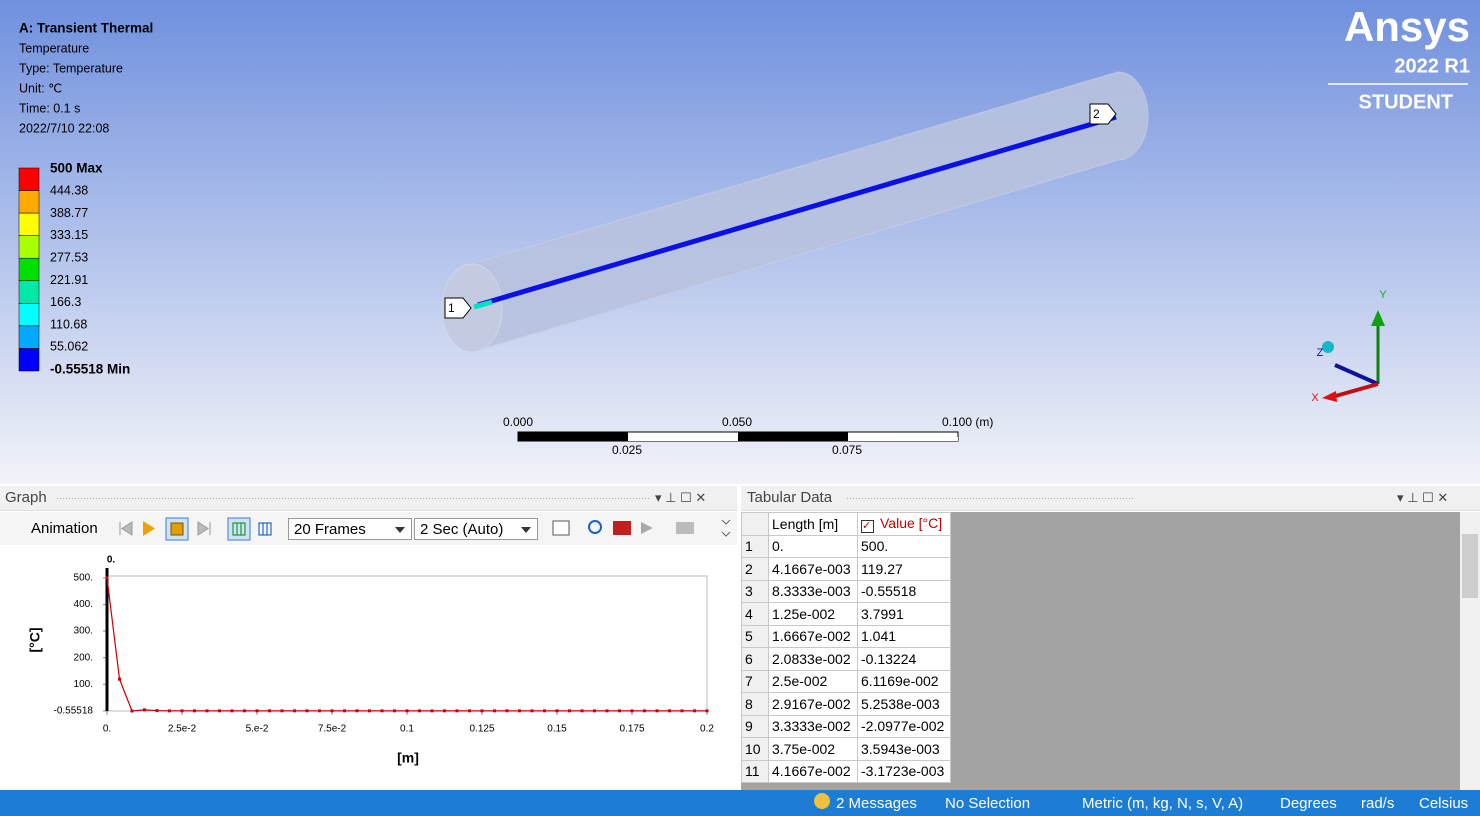 The width and height of the screenshot is (1480, 816). Describe the element at coordinates (1470, 566) in the screenshot. I see `scroll-thumb` at that location.